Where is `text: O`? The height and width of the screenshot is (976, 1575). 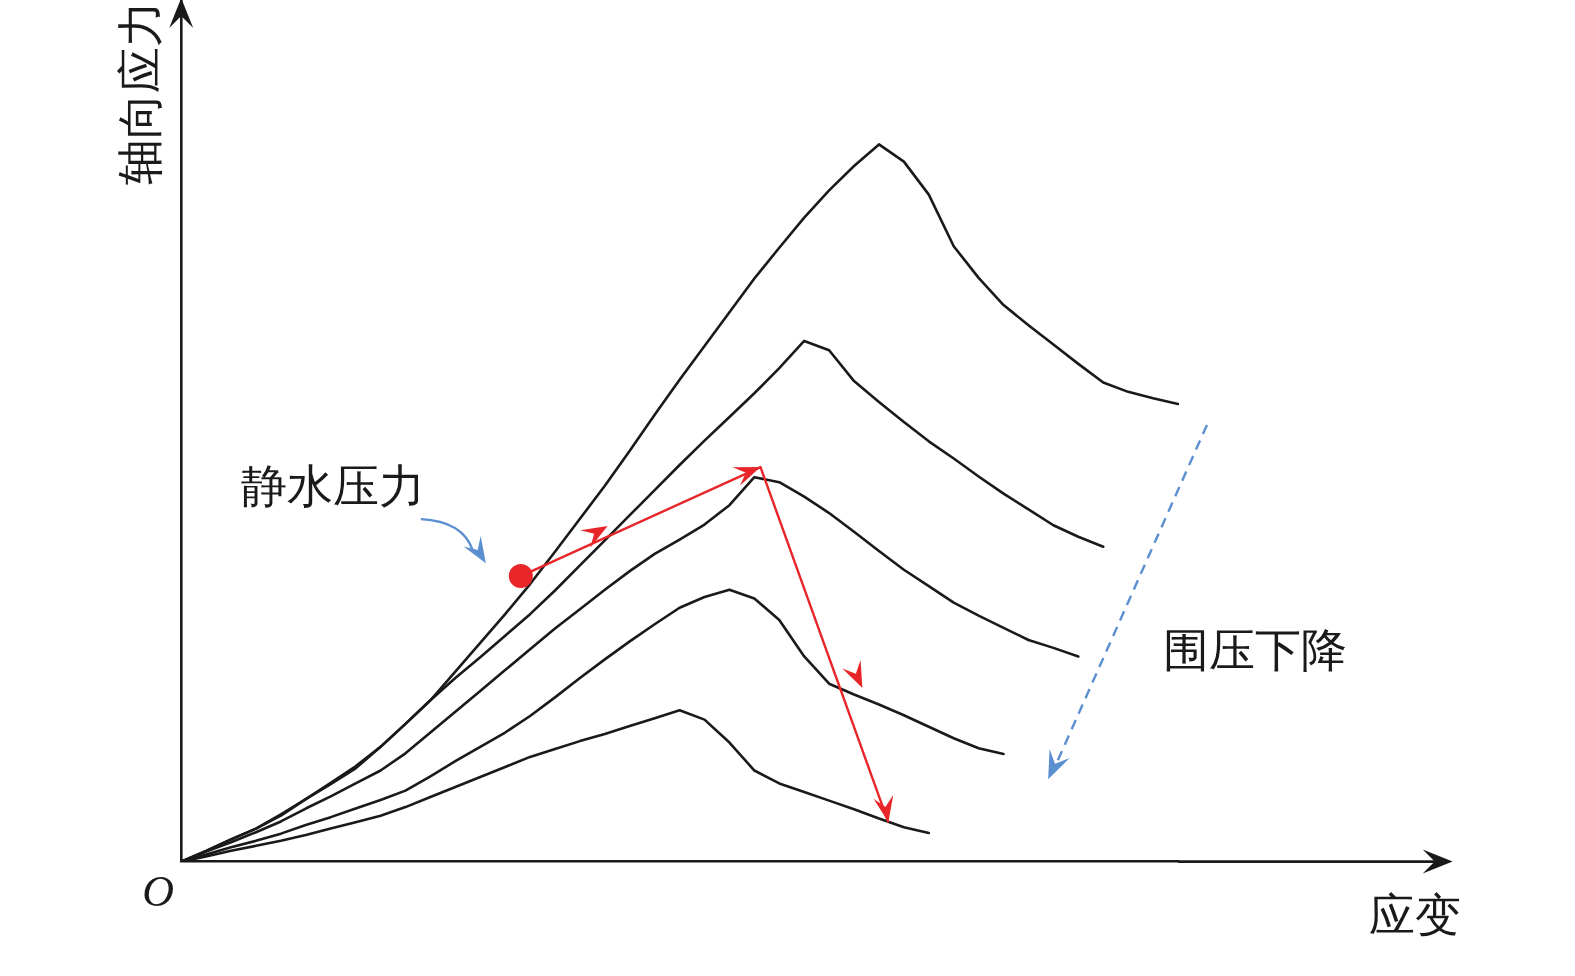 text: O is located at coordinates (158, 891).